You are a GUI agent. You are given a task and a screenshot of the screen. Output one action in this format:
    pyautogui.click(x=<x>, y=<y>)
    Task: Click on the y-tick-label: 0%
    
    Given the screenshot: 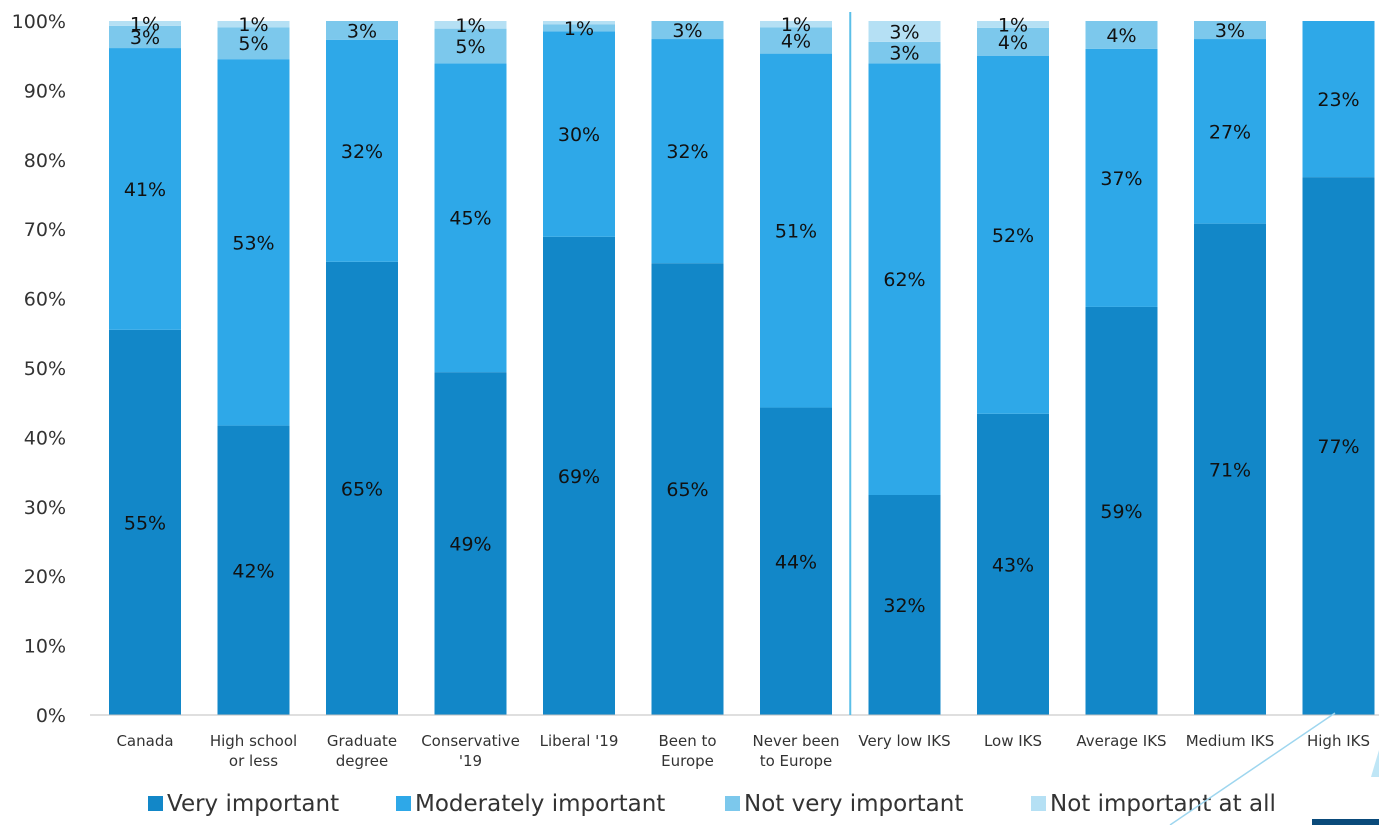 What is the action you would take?
    pyautogui.click(x=51, y=716)
    